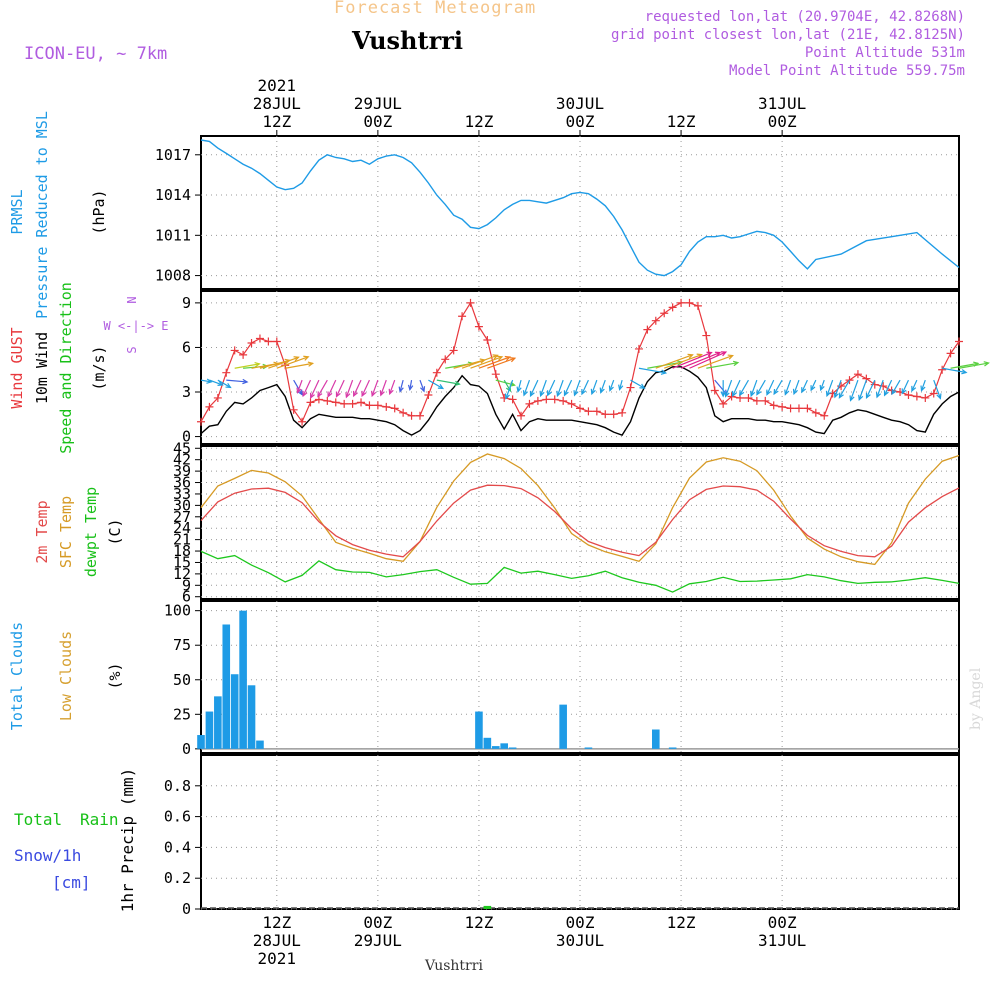 The width and height of the screenshot is (1000, 1000). What do you see at coordinates (66, 368) in the screenshot?
I see `wind-direction-label: Speed and Direction` at bounding box center [66, 368].